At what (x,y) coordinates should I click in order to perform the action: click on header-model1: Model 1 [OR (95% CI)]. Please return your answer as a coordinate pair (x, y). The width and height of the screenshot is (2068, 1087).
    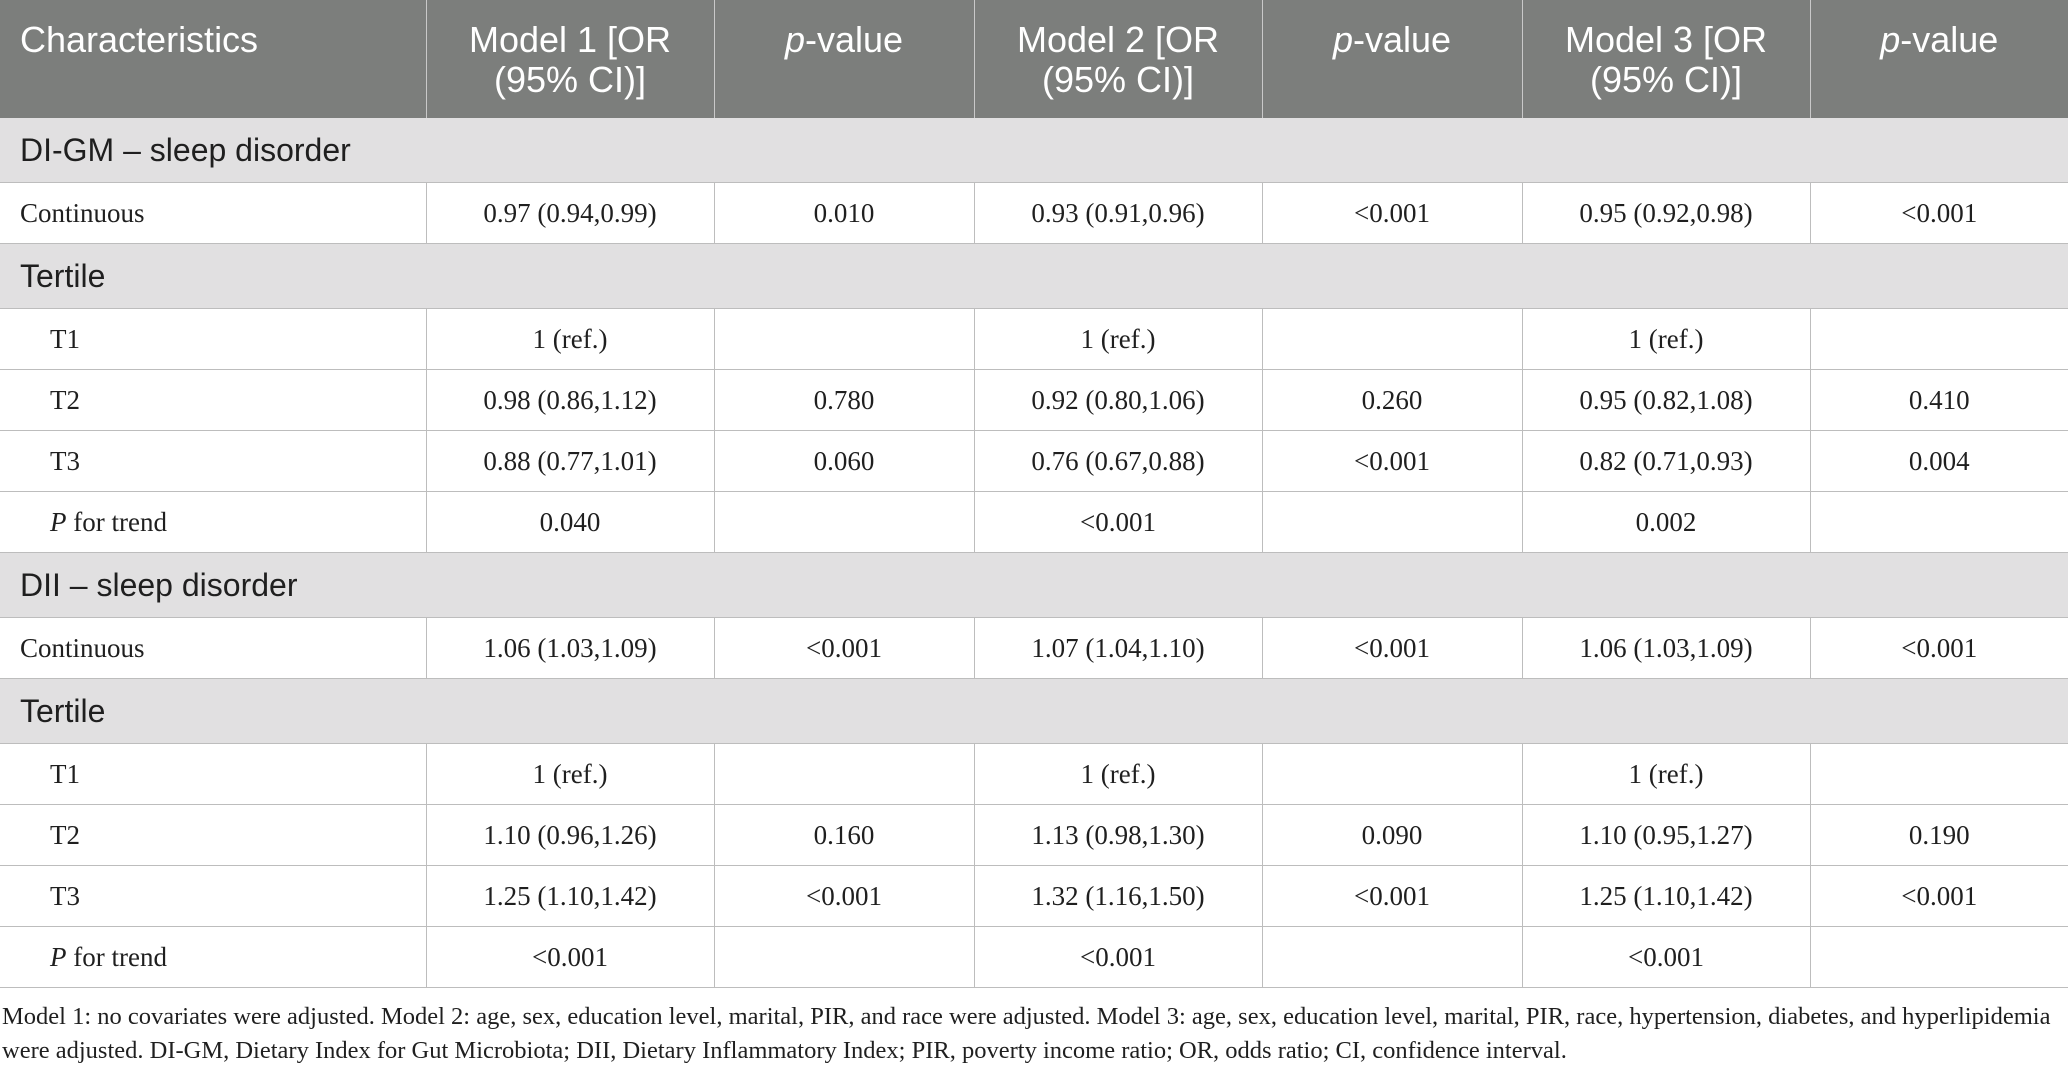
    Looking at the image, I should click on (570, 59).